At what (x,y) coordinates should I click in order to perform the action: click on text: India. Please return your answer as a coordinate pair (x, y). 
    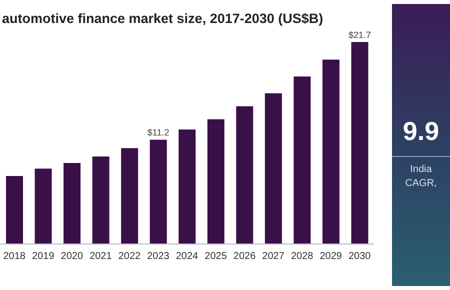
    Looking at the image, I should click on (421, 169).